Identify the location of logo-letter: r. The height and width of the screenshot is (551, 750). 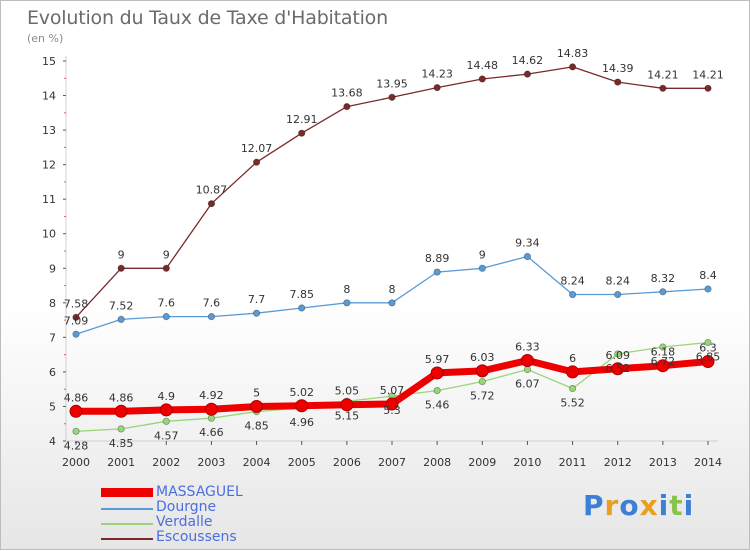
(612, 505).